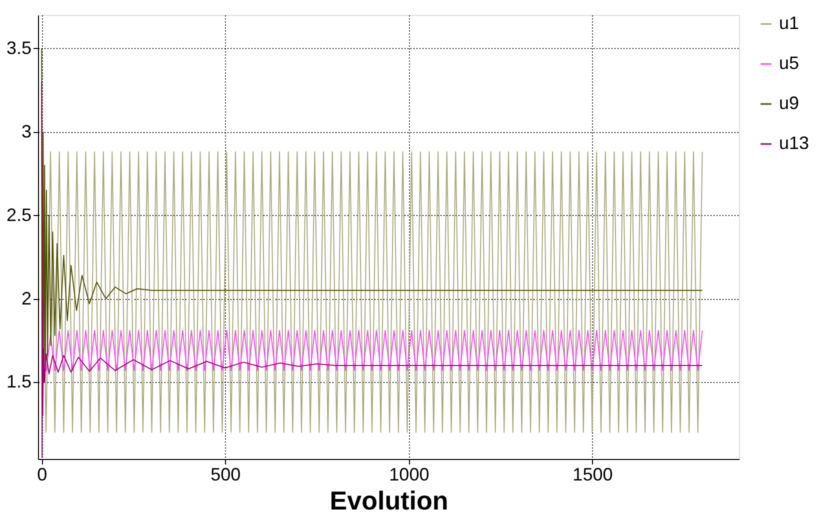 The height and width of the screenshot is (519, 815). What do you see at coordinates (592, 474) in the screenshot?
I see `x-tick-label: 1500` at bounding box center [592, 474].